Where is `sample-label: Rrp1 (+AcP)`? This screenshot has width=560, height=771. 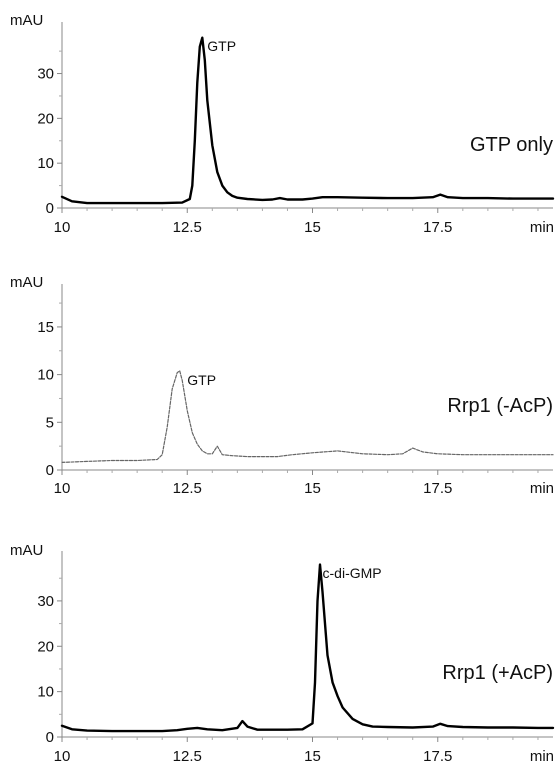 sample-label: Rrp1 (+AcP) is located at coordinates (497, 673).